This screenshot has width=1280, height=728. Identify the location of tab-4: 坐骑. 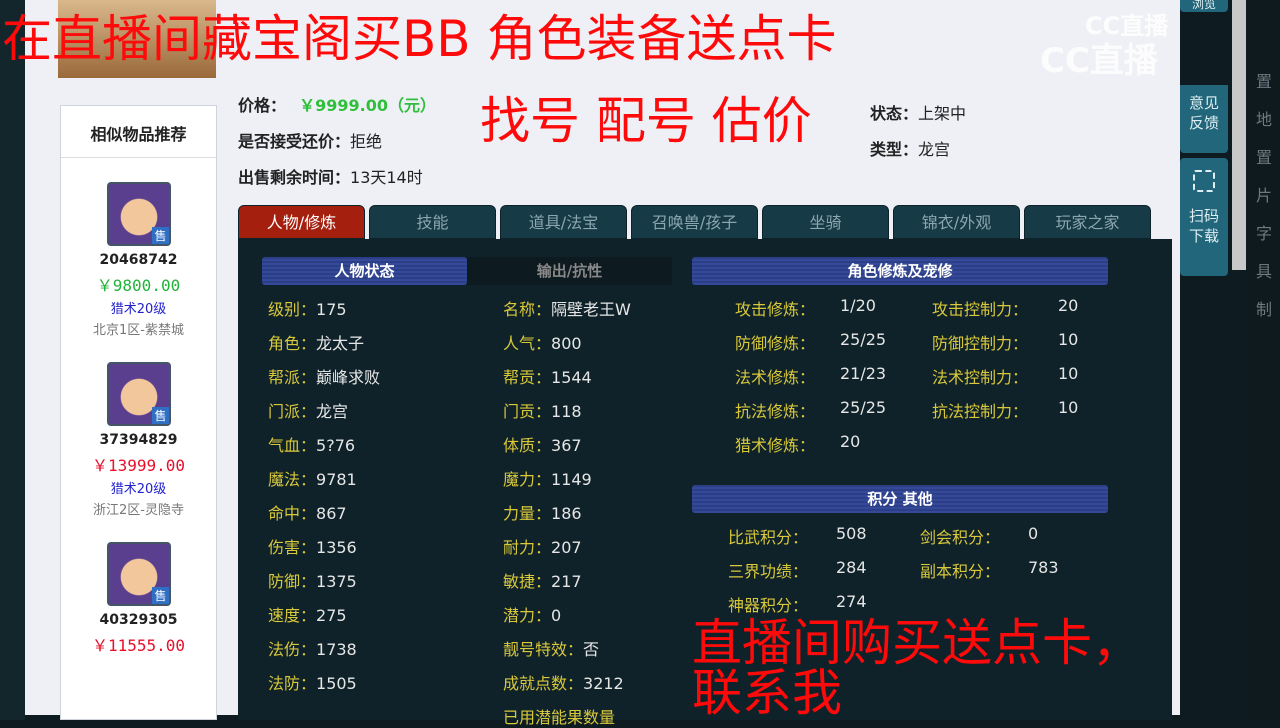
(825, 222).